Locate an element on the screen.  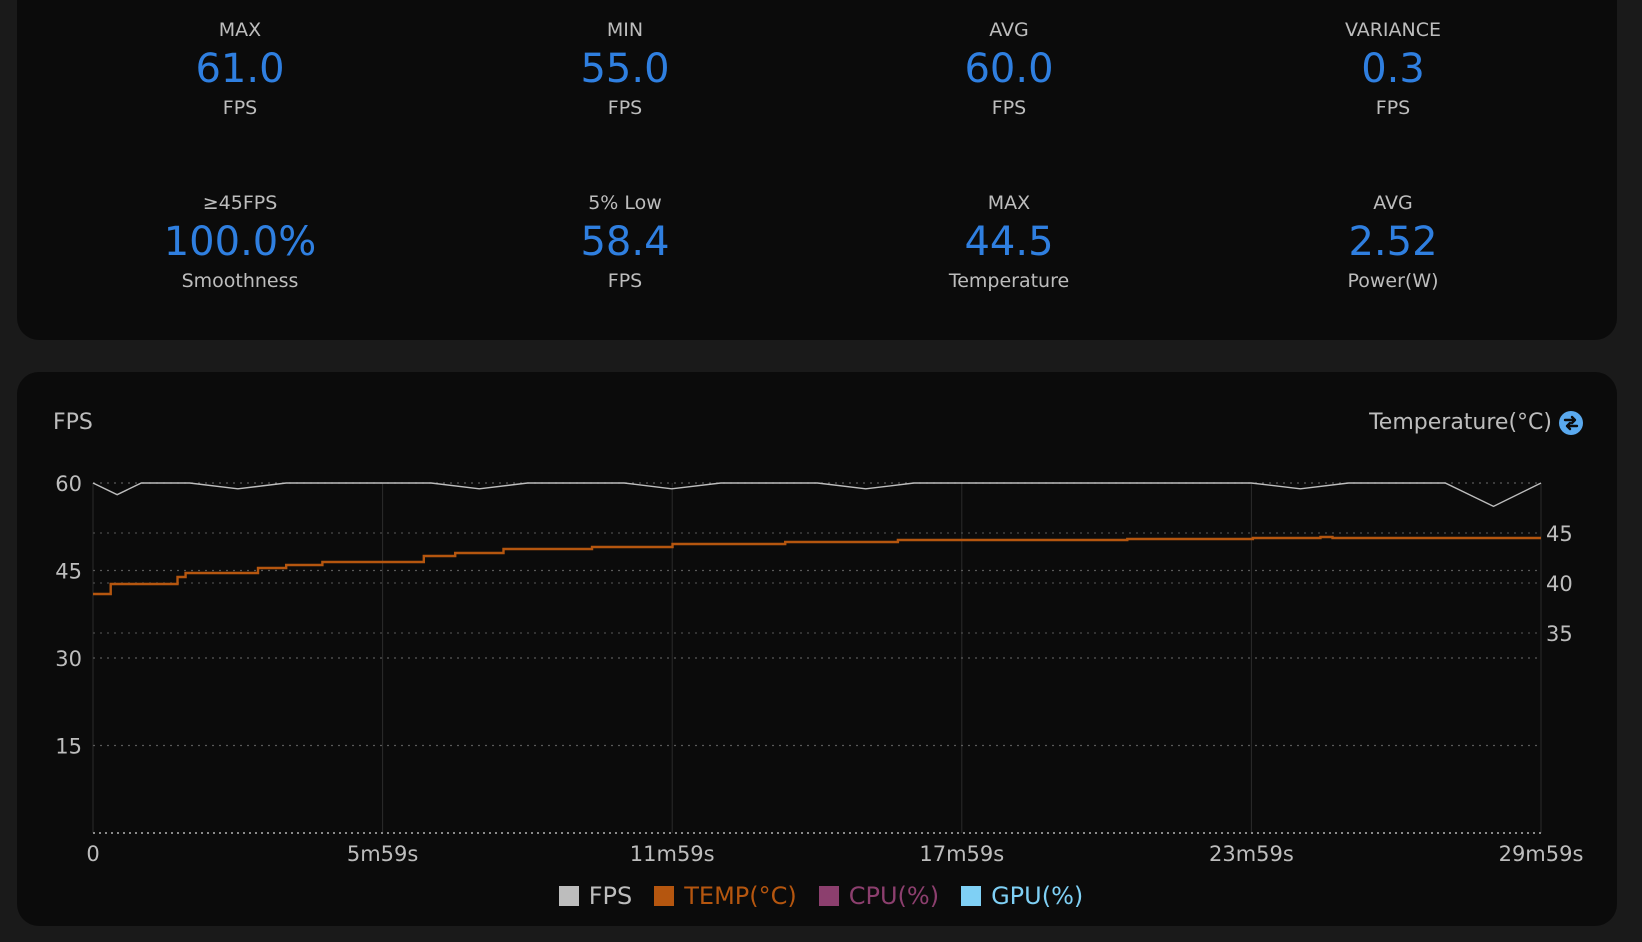
stat-value: 2.52 is located at coordinates (1393, 242).